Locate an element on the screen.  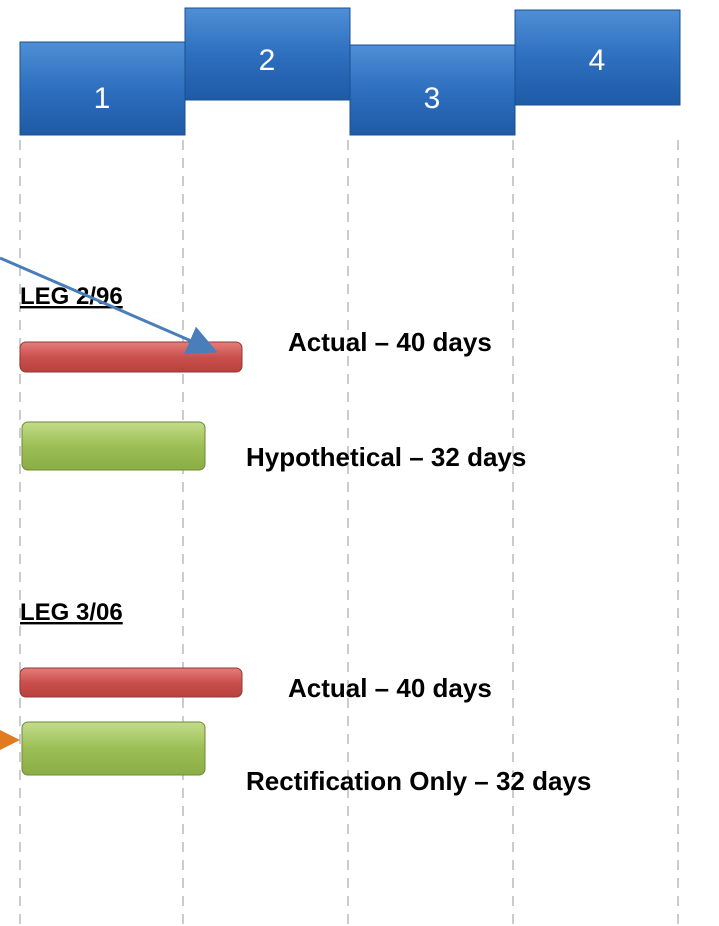
bar-label: Rectification Only – 32 days is located at coordinates (418, 781).